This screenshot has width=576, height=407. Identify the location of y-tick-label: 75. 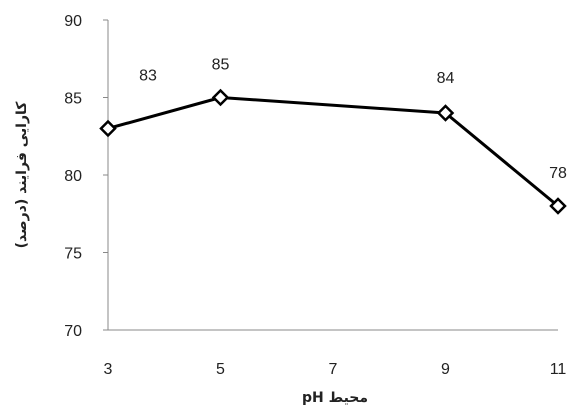
(73, 254).